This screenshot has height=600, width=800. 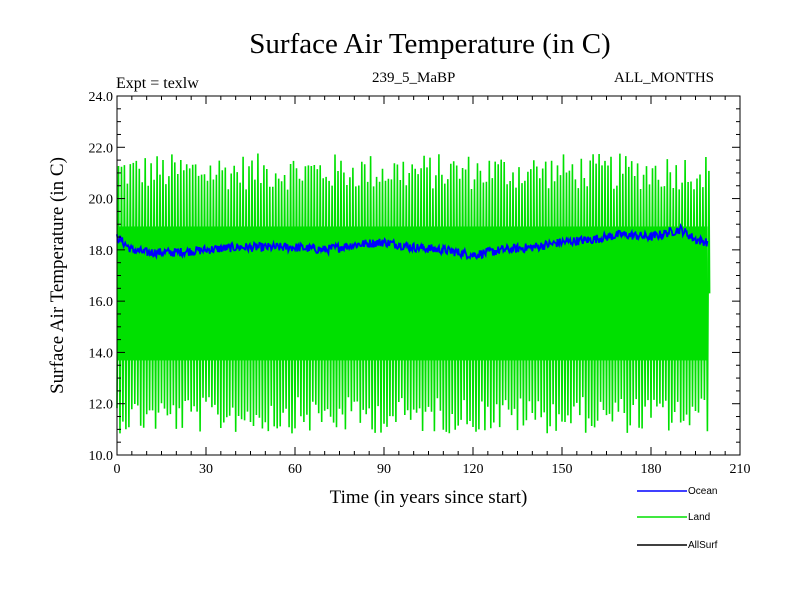 What do you see at coordinates (101, 148) in the screenshot?
I see `y-tick-label: 22.0` at bounding box center [101, 148].